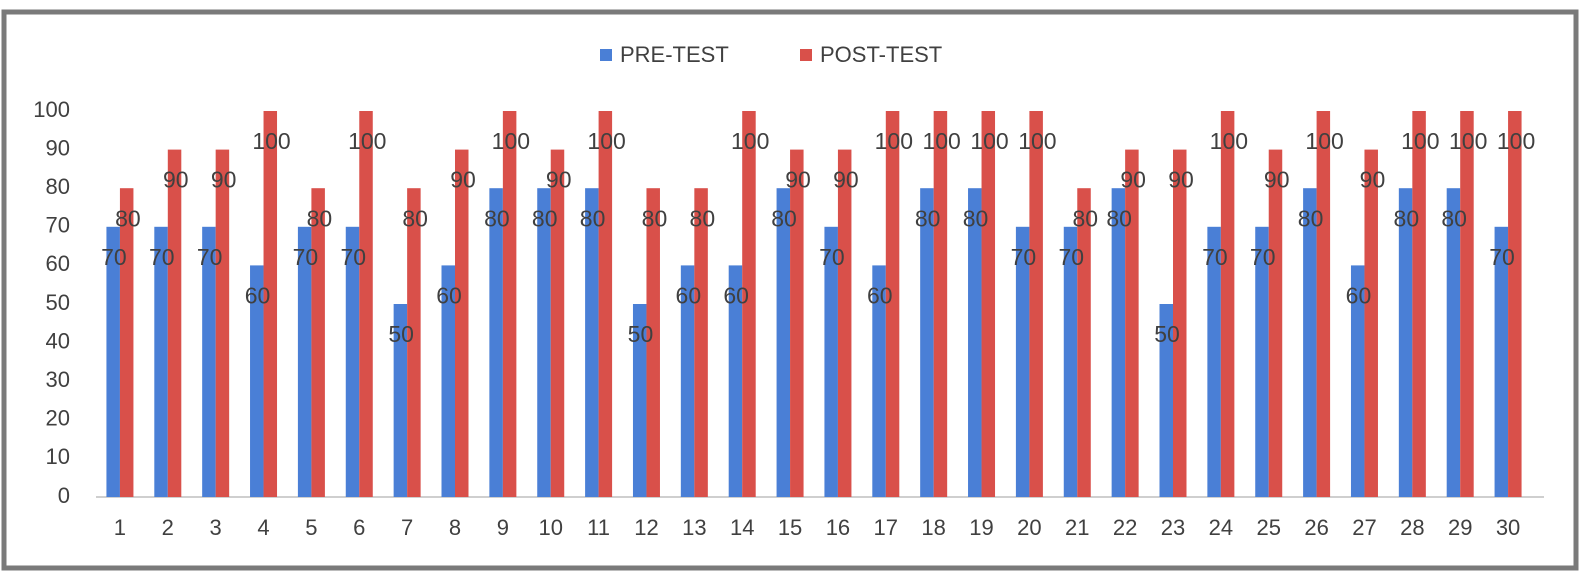 The width and height of the screenshot is (1580, 574). What do you see at coordinates (1412, 527) in the screenshot?
I see `x-tick-label: 28` at bounding box center [1412, 527].